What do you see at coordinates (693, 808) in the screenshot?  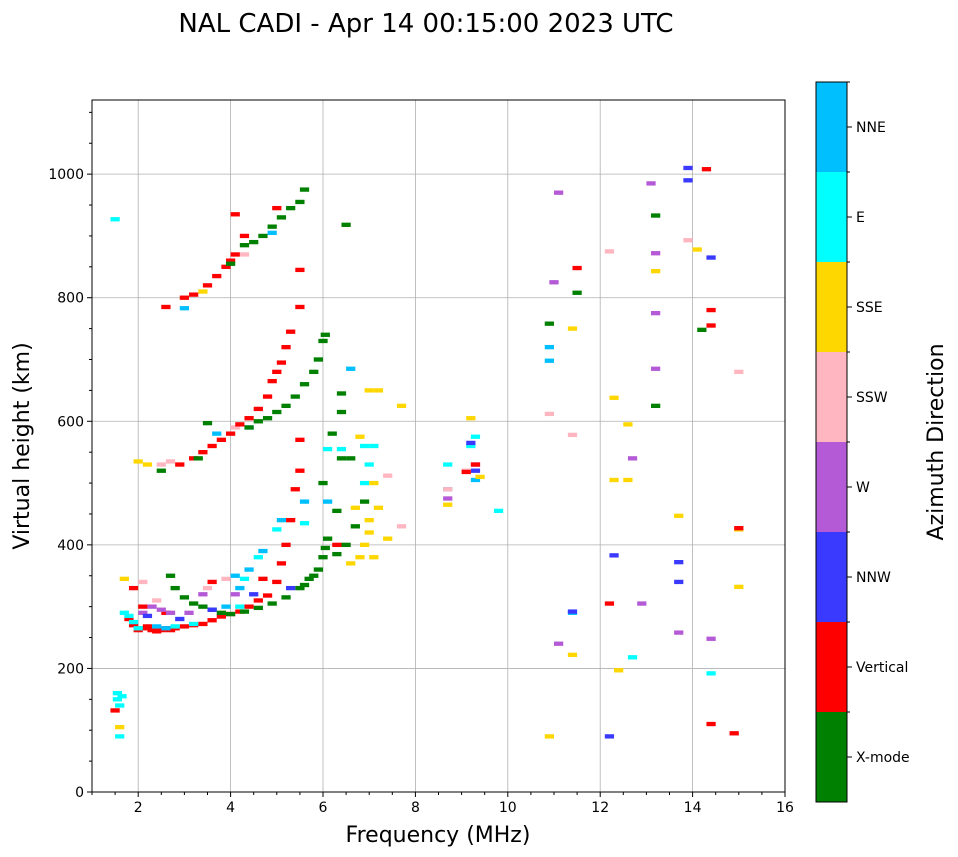 I see `x-tick-label: 14` at bounding box center [693, 808].